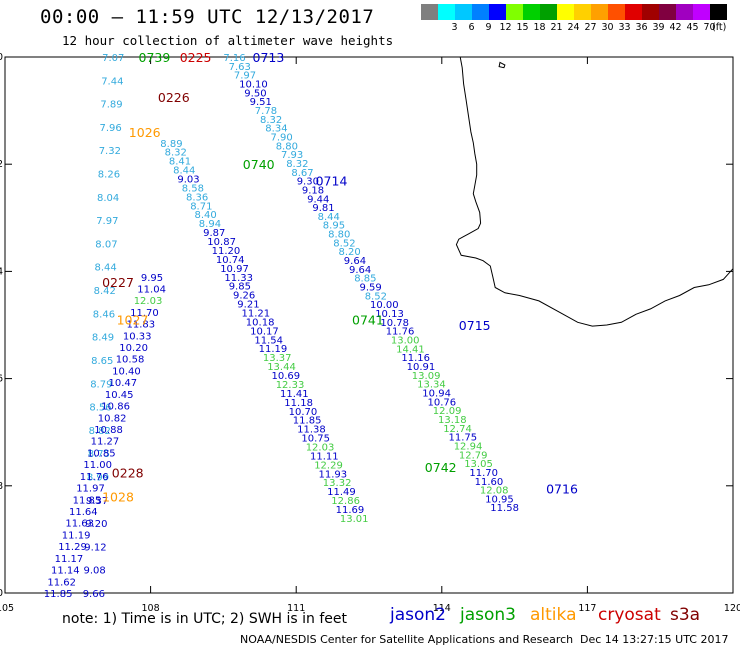  Describe the element at coordinates (214, 233) in the screenshot. I see `wave-height-label: 9.87` at that location.